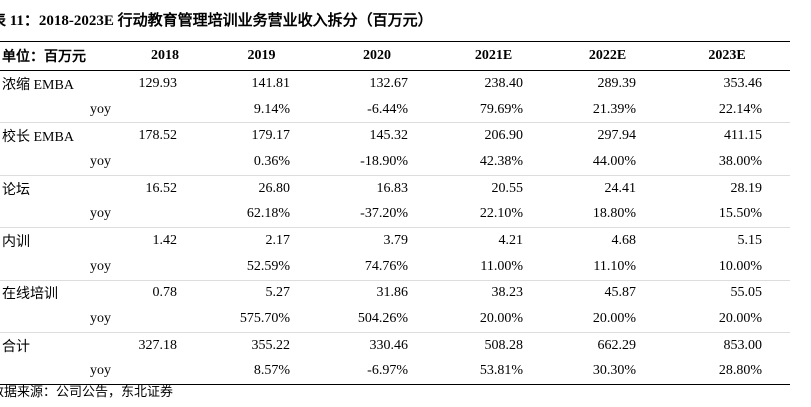 The width and height of the screenshot is (811, 407). Describe the element at coordinates (727, 215) in the screenshot. I see `cell: 15.50%` at that location.